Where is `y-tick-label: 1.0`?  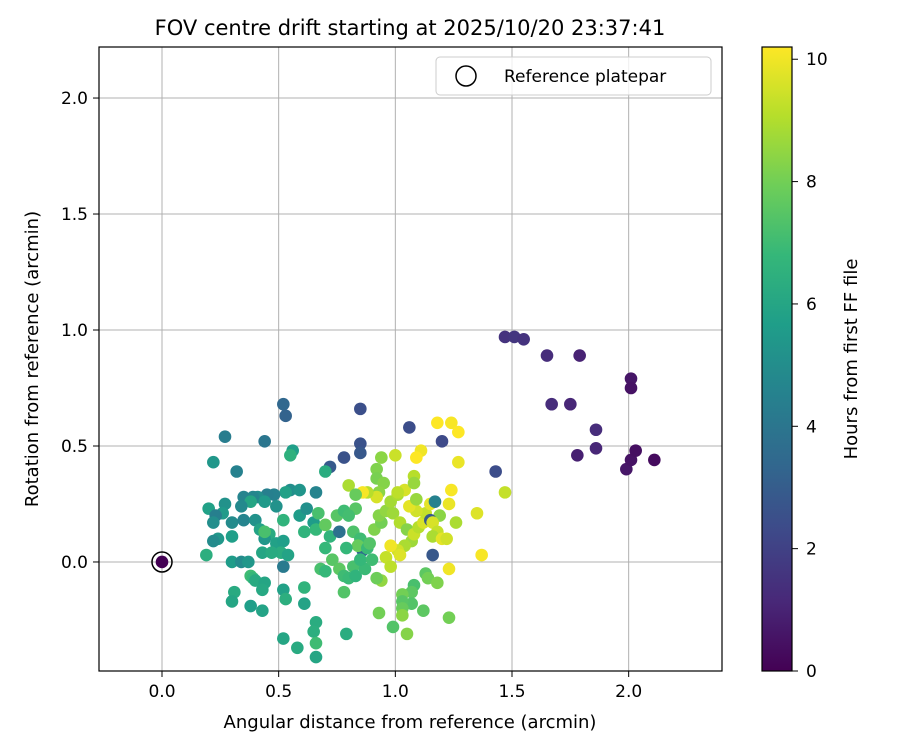
y-tick-label: 1.0 is located at coordinates (74, 331).